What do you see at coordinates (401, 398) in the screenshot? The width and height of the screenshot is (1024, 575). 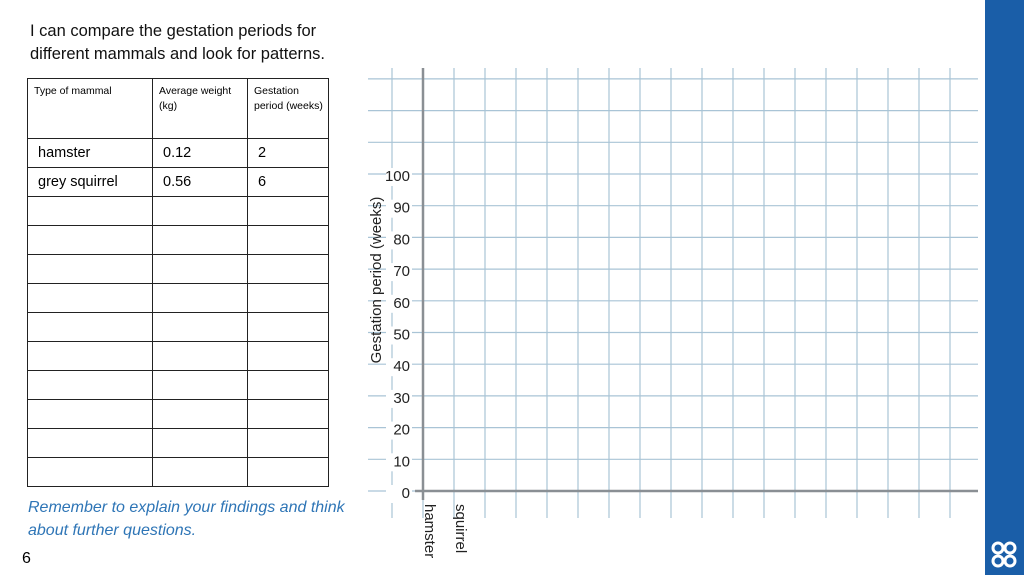 I see `y-tick-label: 30` at bounding box center [401, 398].